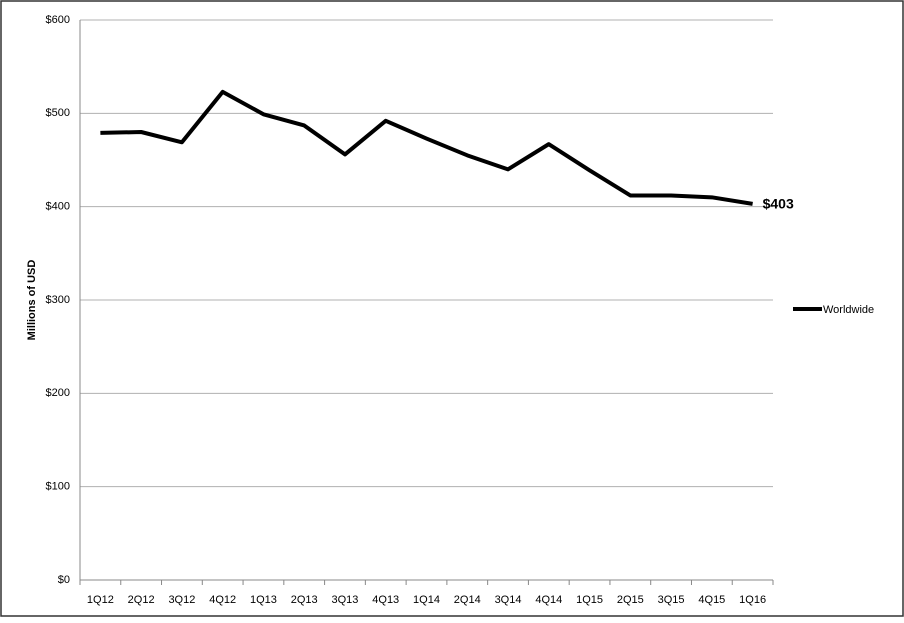 The height and width of the screenshot is (623, 904). I want to click on x-tick-label: 3Q14, so click(508, 600).